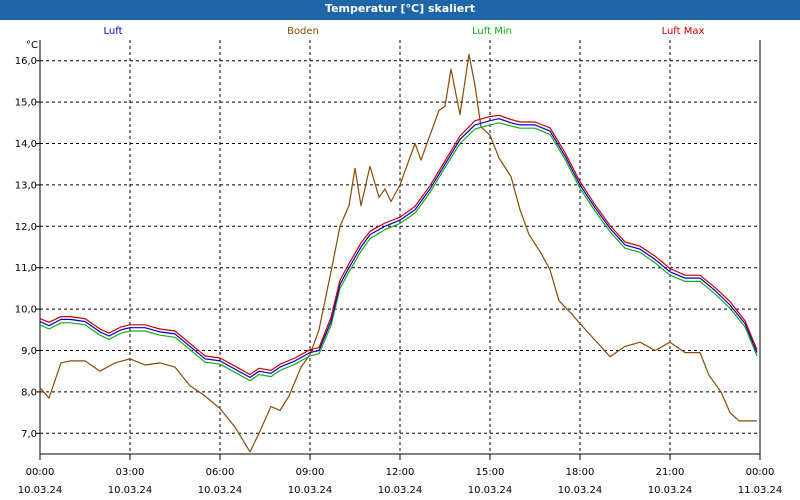  What do you see at coordinates (113, 31) in the screenshot?
I see `legend-luft: Luft` at bounding box center [113, 31].